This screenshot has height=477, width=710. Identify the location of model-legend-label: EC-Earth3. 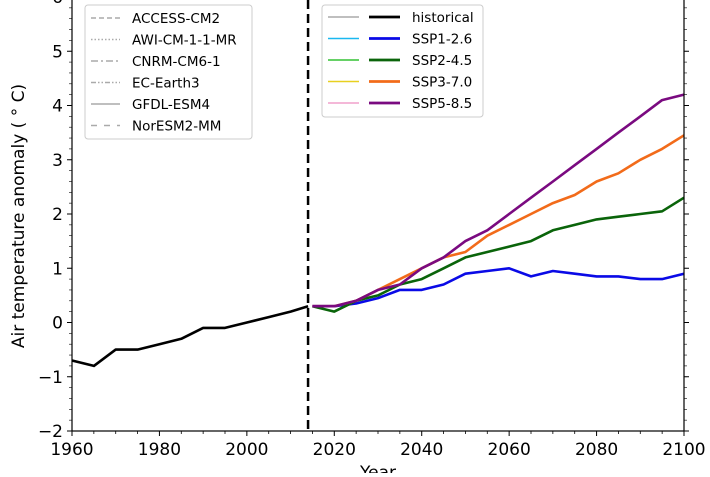
(166, 84).